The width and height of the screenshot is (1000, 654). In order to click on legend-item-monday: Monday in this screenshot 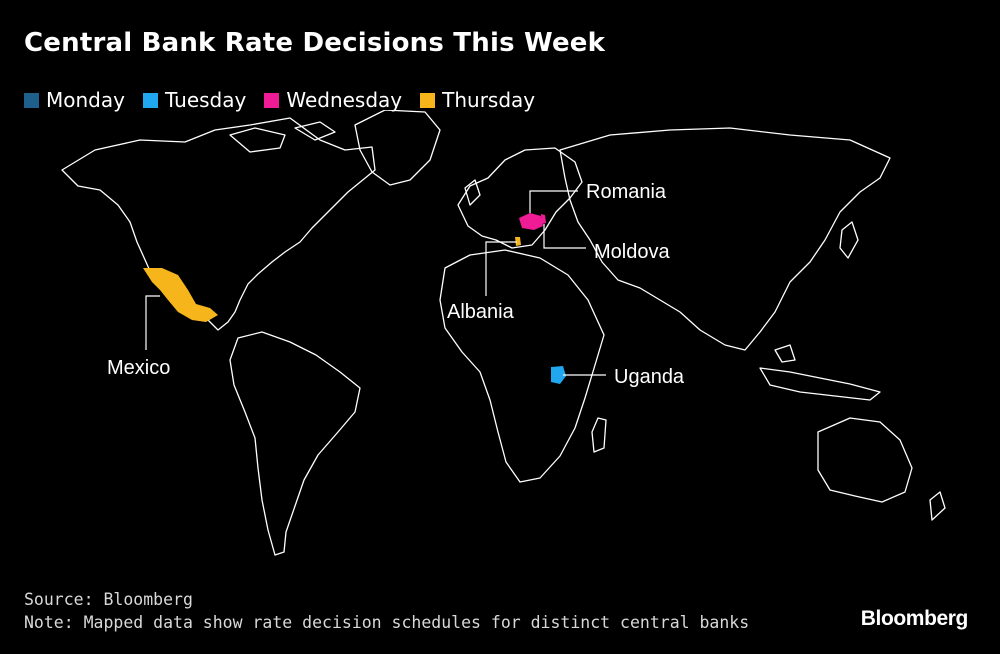, I will do `click(74, 100)`.